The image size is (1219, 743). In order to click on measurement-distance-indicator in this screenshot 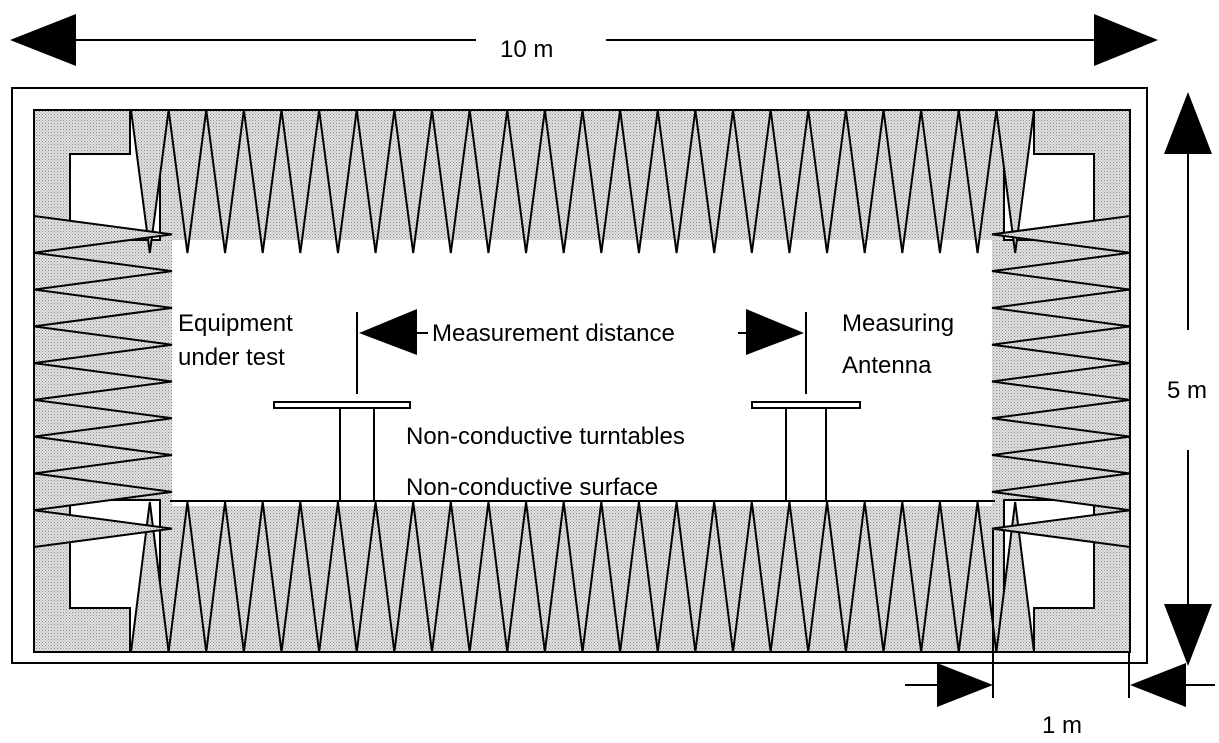, I will do `click(581, 351)`.